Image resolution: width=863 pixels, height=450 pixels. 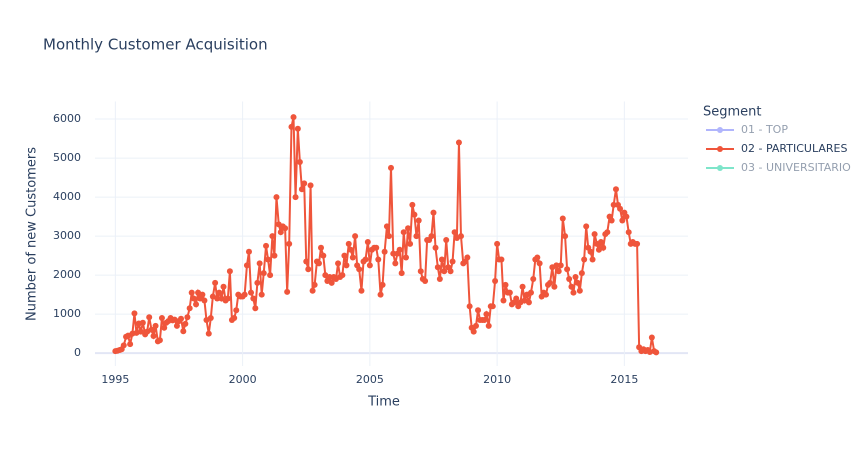 I want to click on x-tick-label: 2015, so click(x=624, y=379).